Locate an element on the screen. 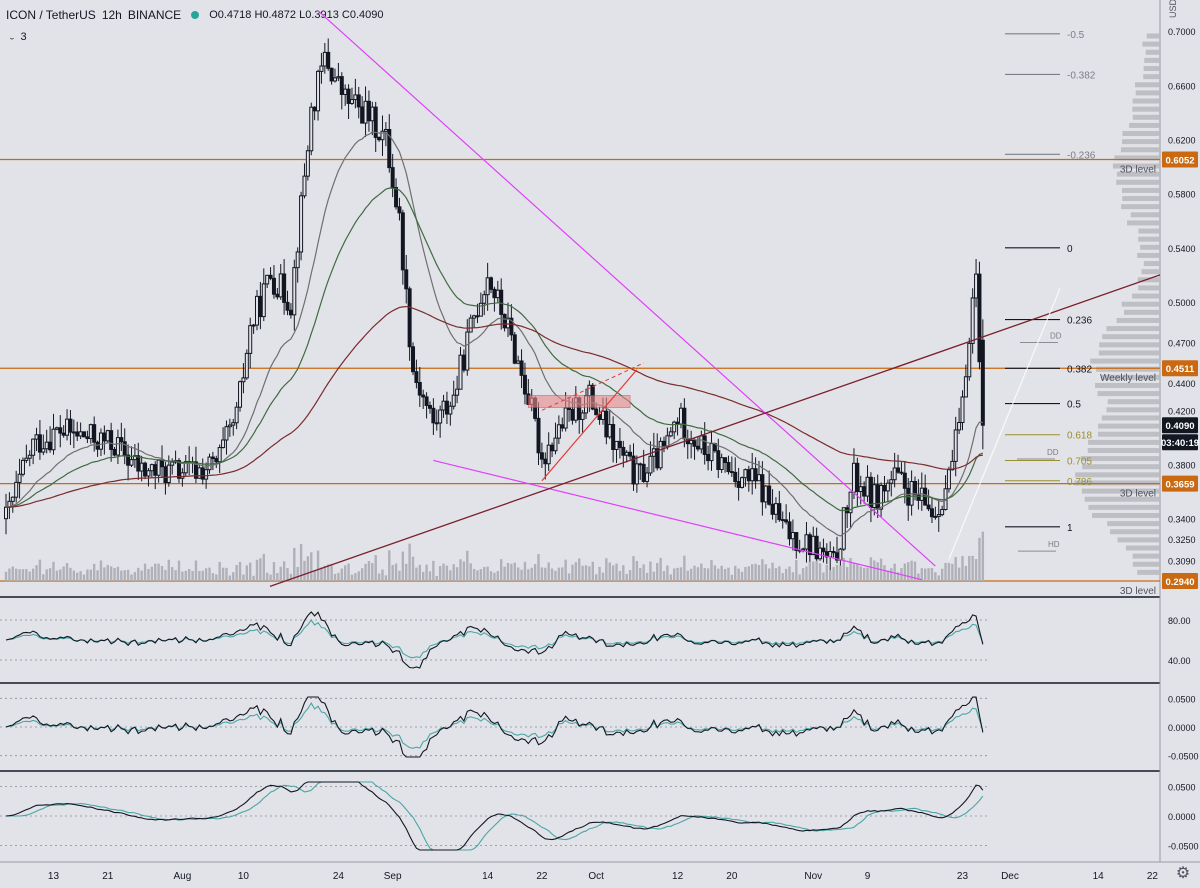  gear-icon: ⚙ is located at coordinates (1183, 873).